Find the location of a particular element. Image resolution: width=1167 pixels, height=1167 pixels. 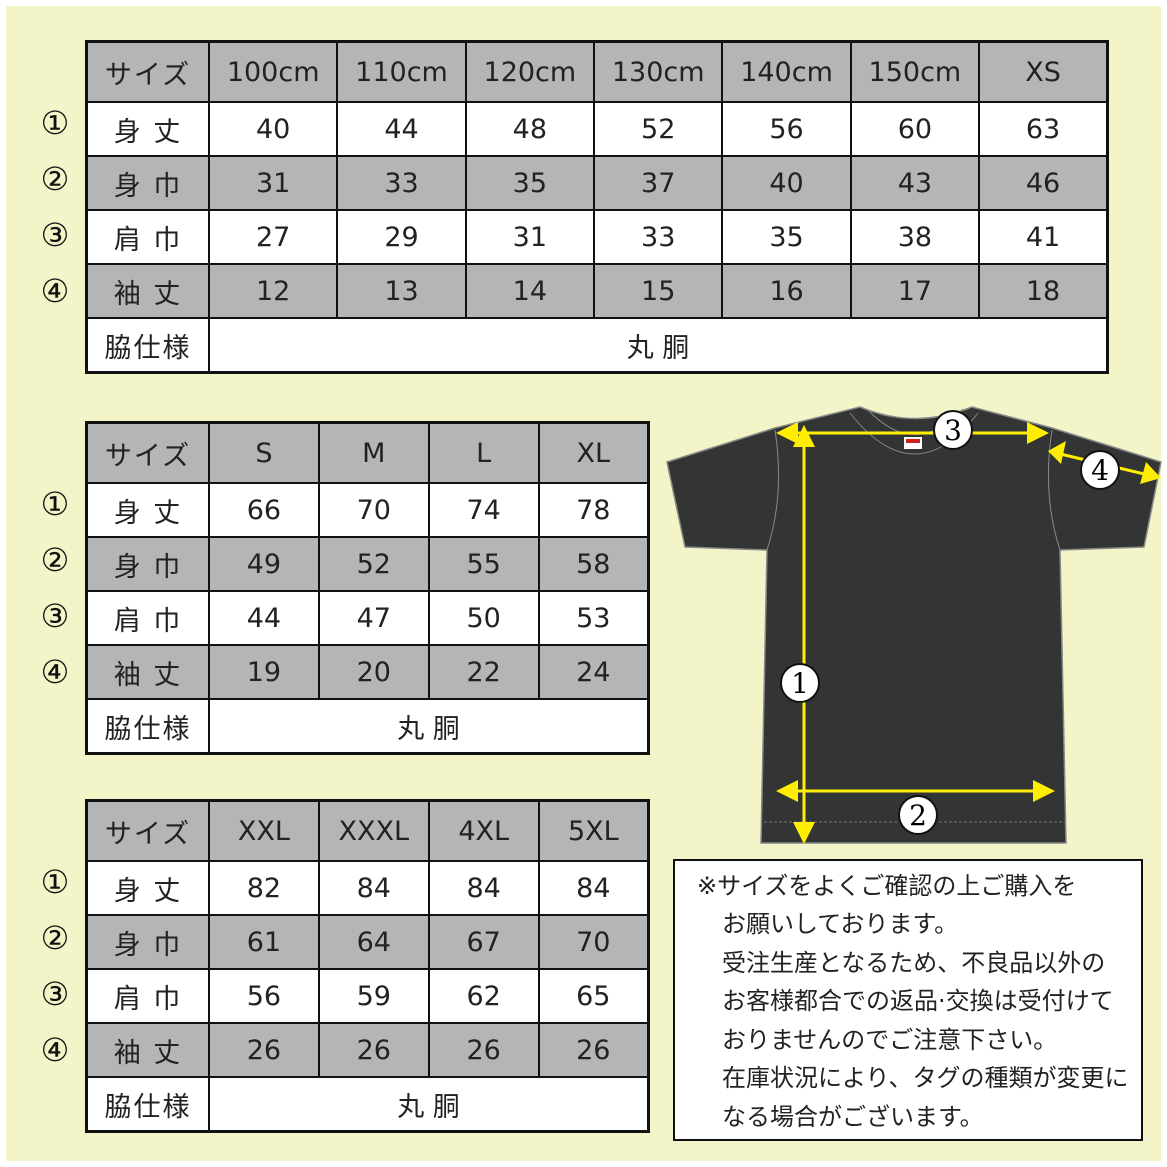

table-cell: 41 is located at coordinates (1043, 237).